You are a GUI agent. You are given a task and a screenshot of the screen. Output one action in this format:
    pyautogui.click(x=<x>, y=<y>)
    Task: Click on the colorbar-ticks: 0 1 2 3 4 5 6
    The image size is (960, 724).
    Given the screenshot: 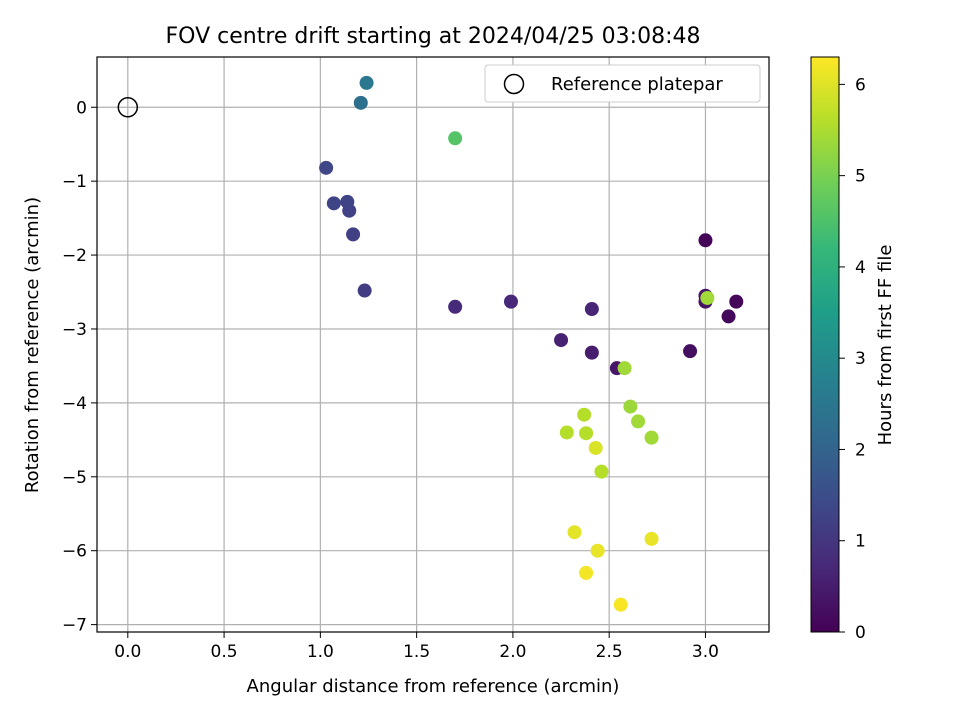 What is the action you would take?
    pyautogui.click(x=852, y=359)
    